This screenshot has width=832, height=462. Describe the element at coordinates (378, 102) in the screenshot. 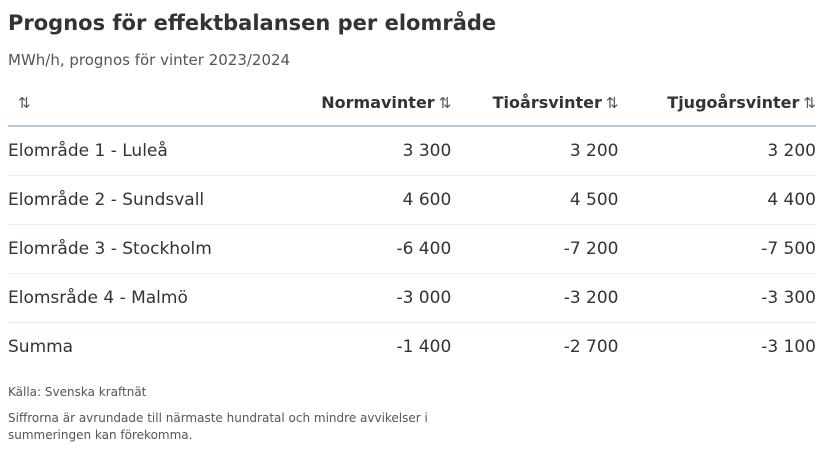

I see `column-header-normavinter-text: Normavinter` at that location.